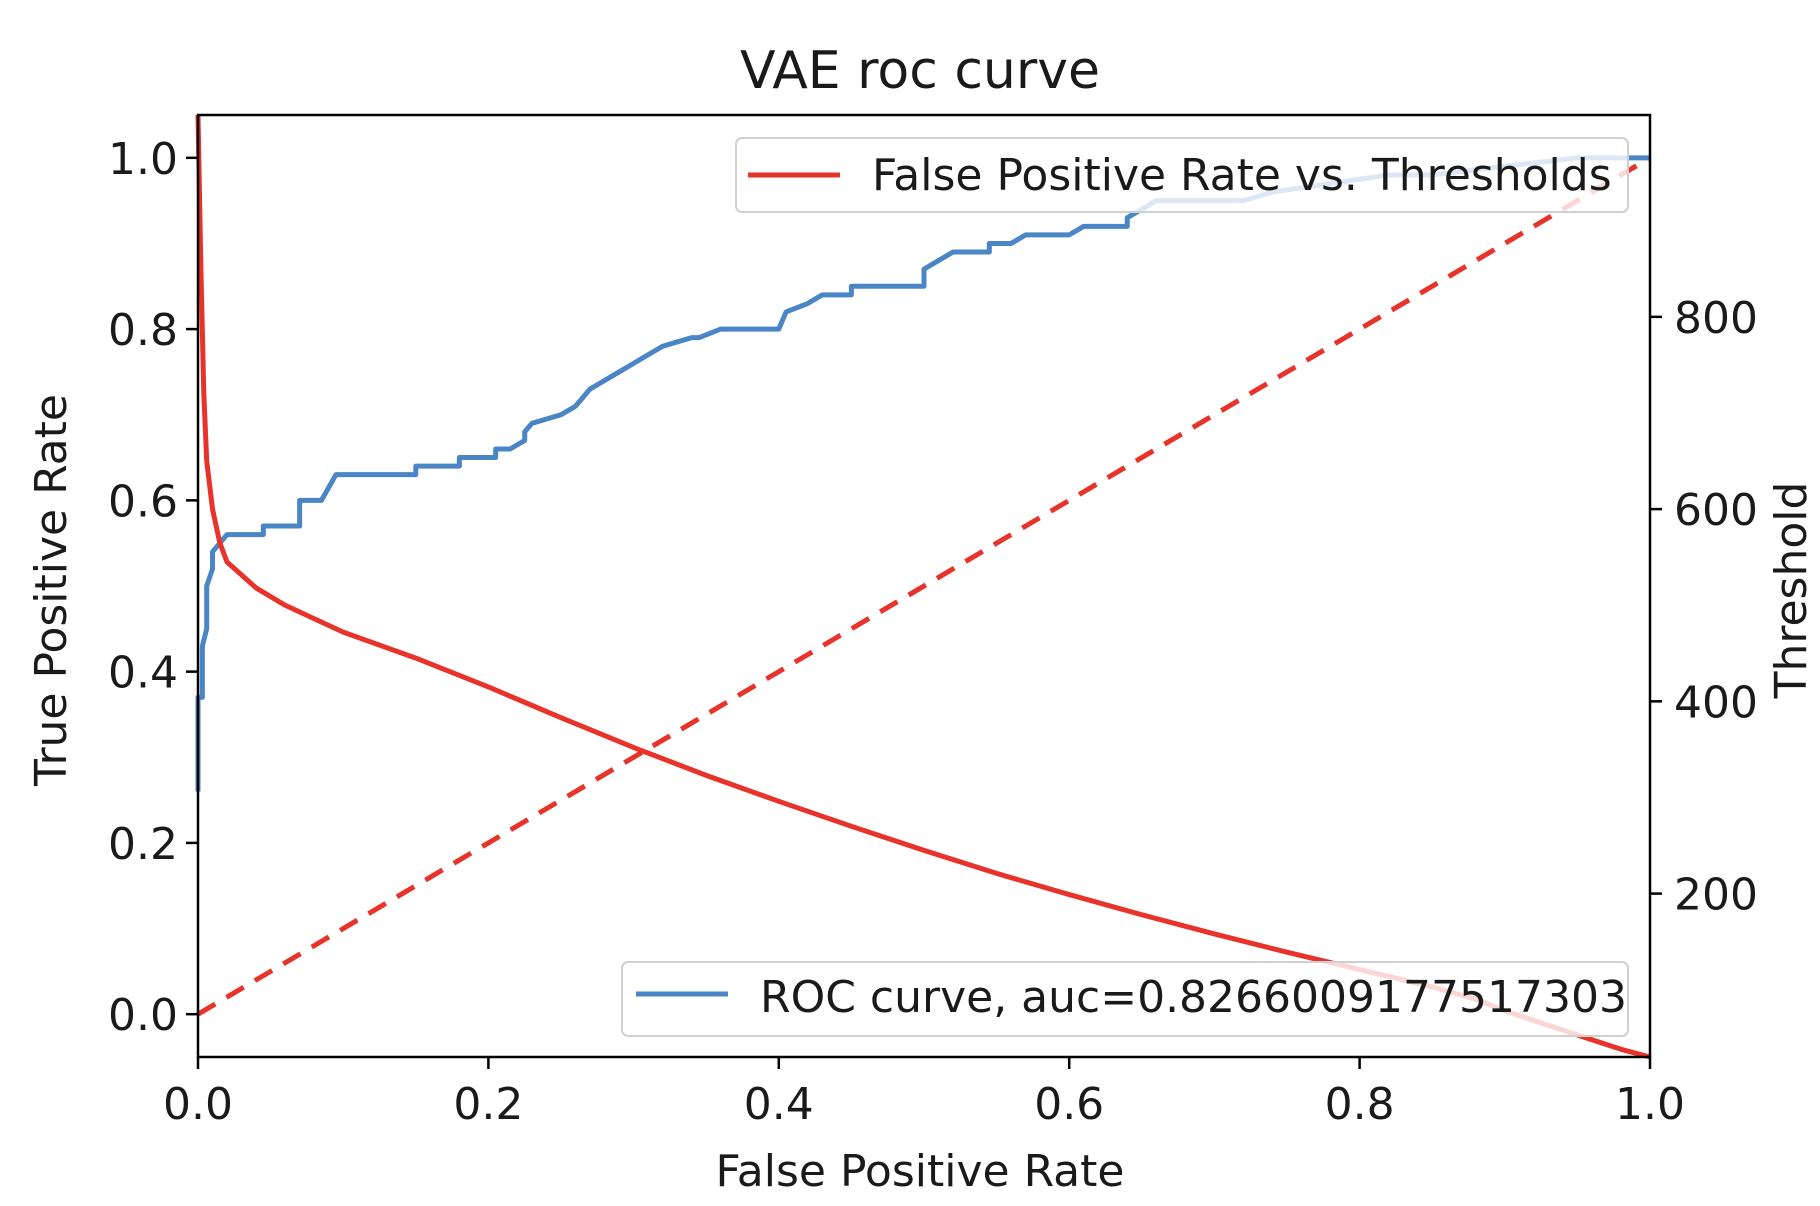 Image resolution: width=1820 pixels, height=1206 pixels. I want to click on y2-tick-label: 400, so click(1716, 702).